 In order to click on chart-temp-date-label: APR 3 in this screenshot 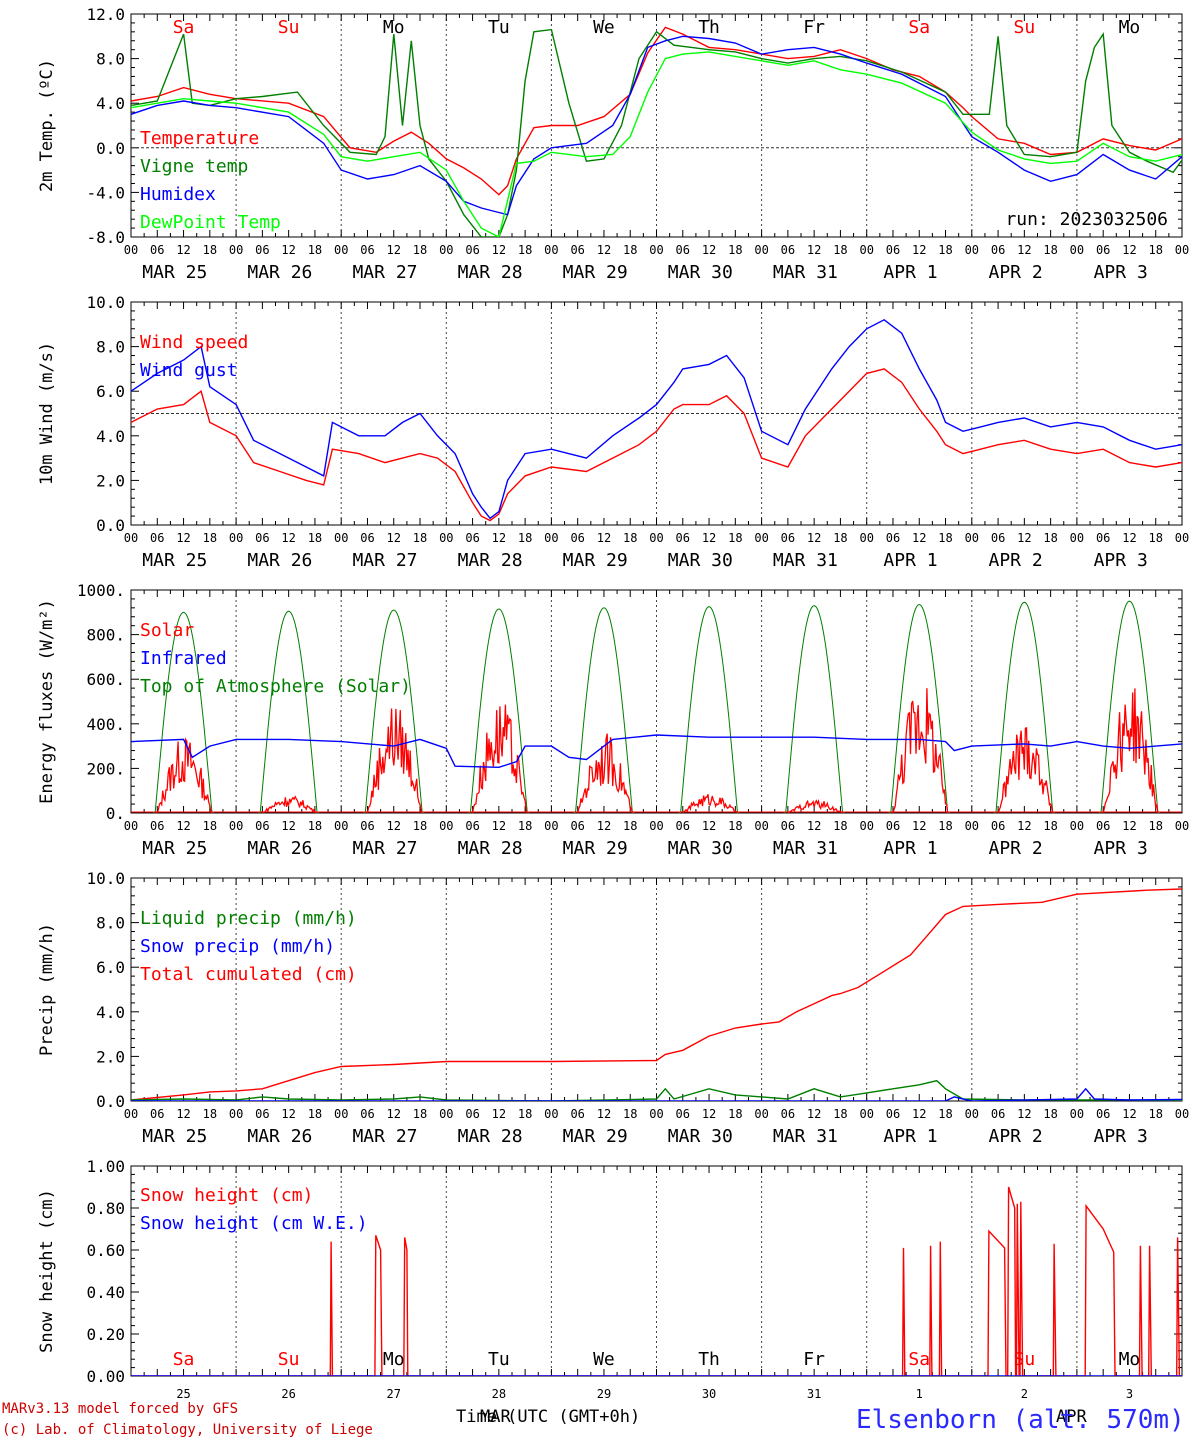, I will do `click(1121, 272)`.